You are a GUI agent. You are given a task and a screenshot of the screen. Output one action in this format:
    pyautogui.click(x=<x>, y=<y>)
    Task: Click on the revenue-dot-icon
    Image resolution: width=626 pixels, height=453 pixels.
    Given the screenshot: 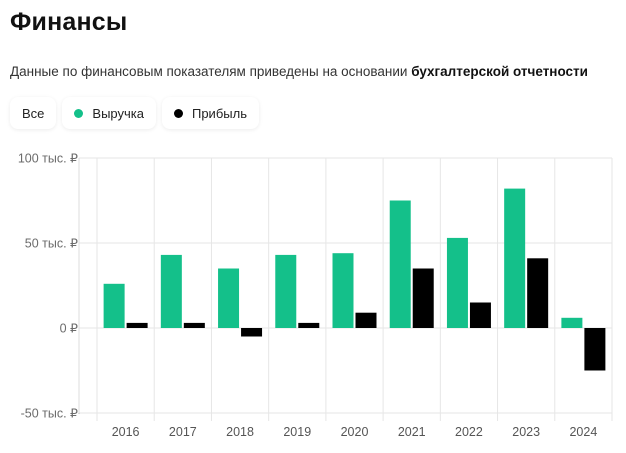 What is the action you would take?
    pyautogui.click(x=79, y=113)
    